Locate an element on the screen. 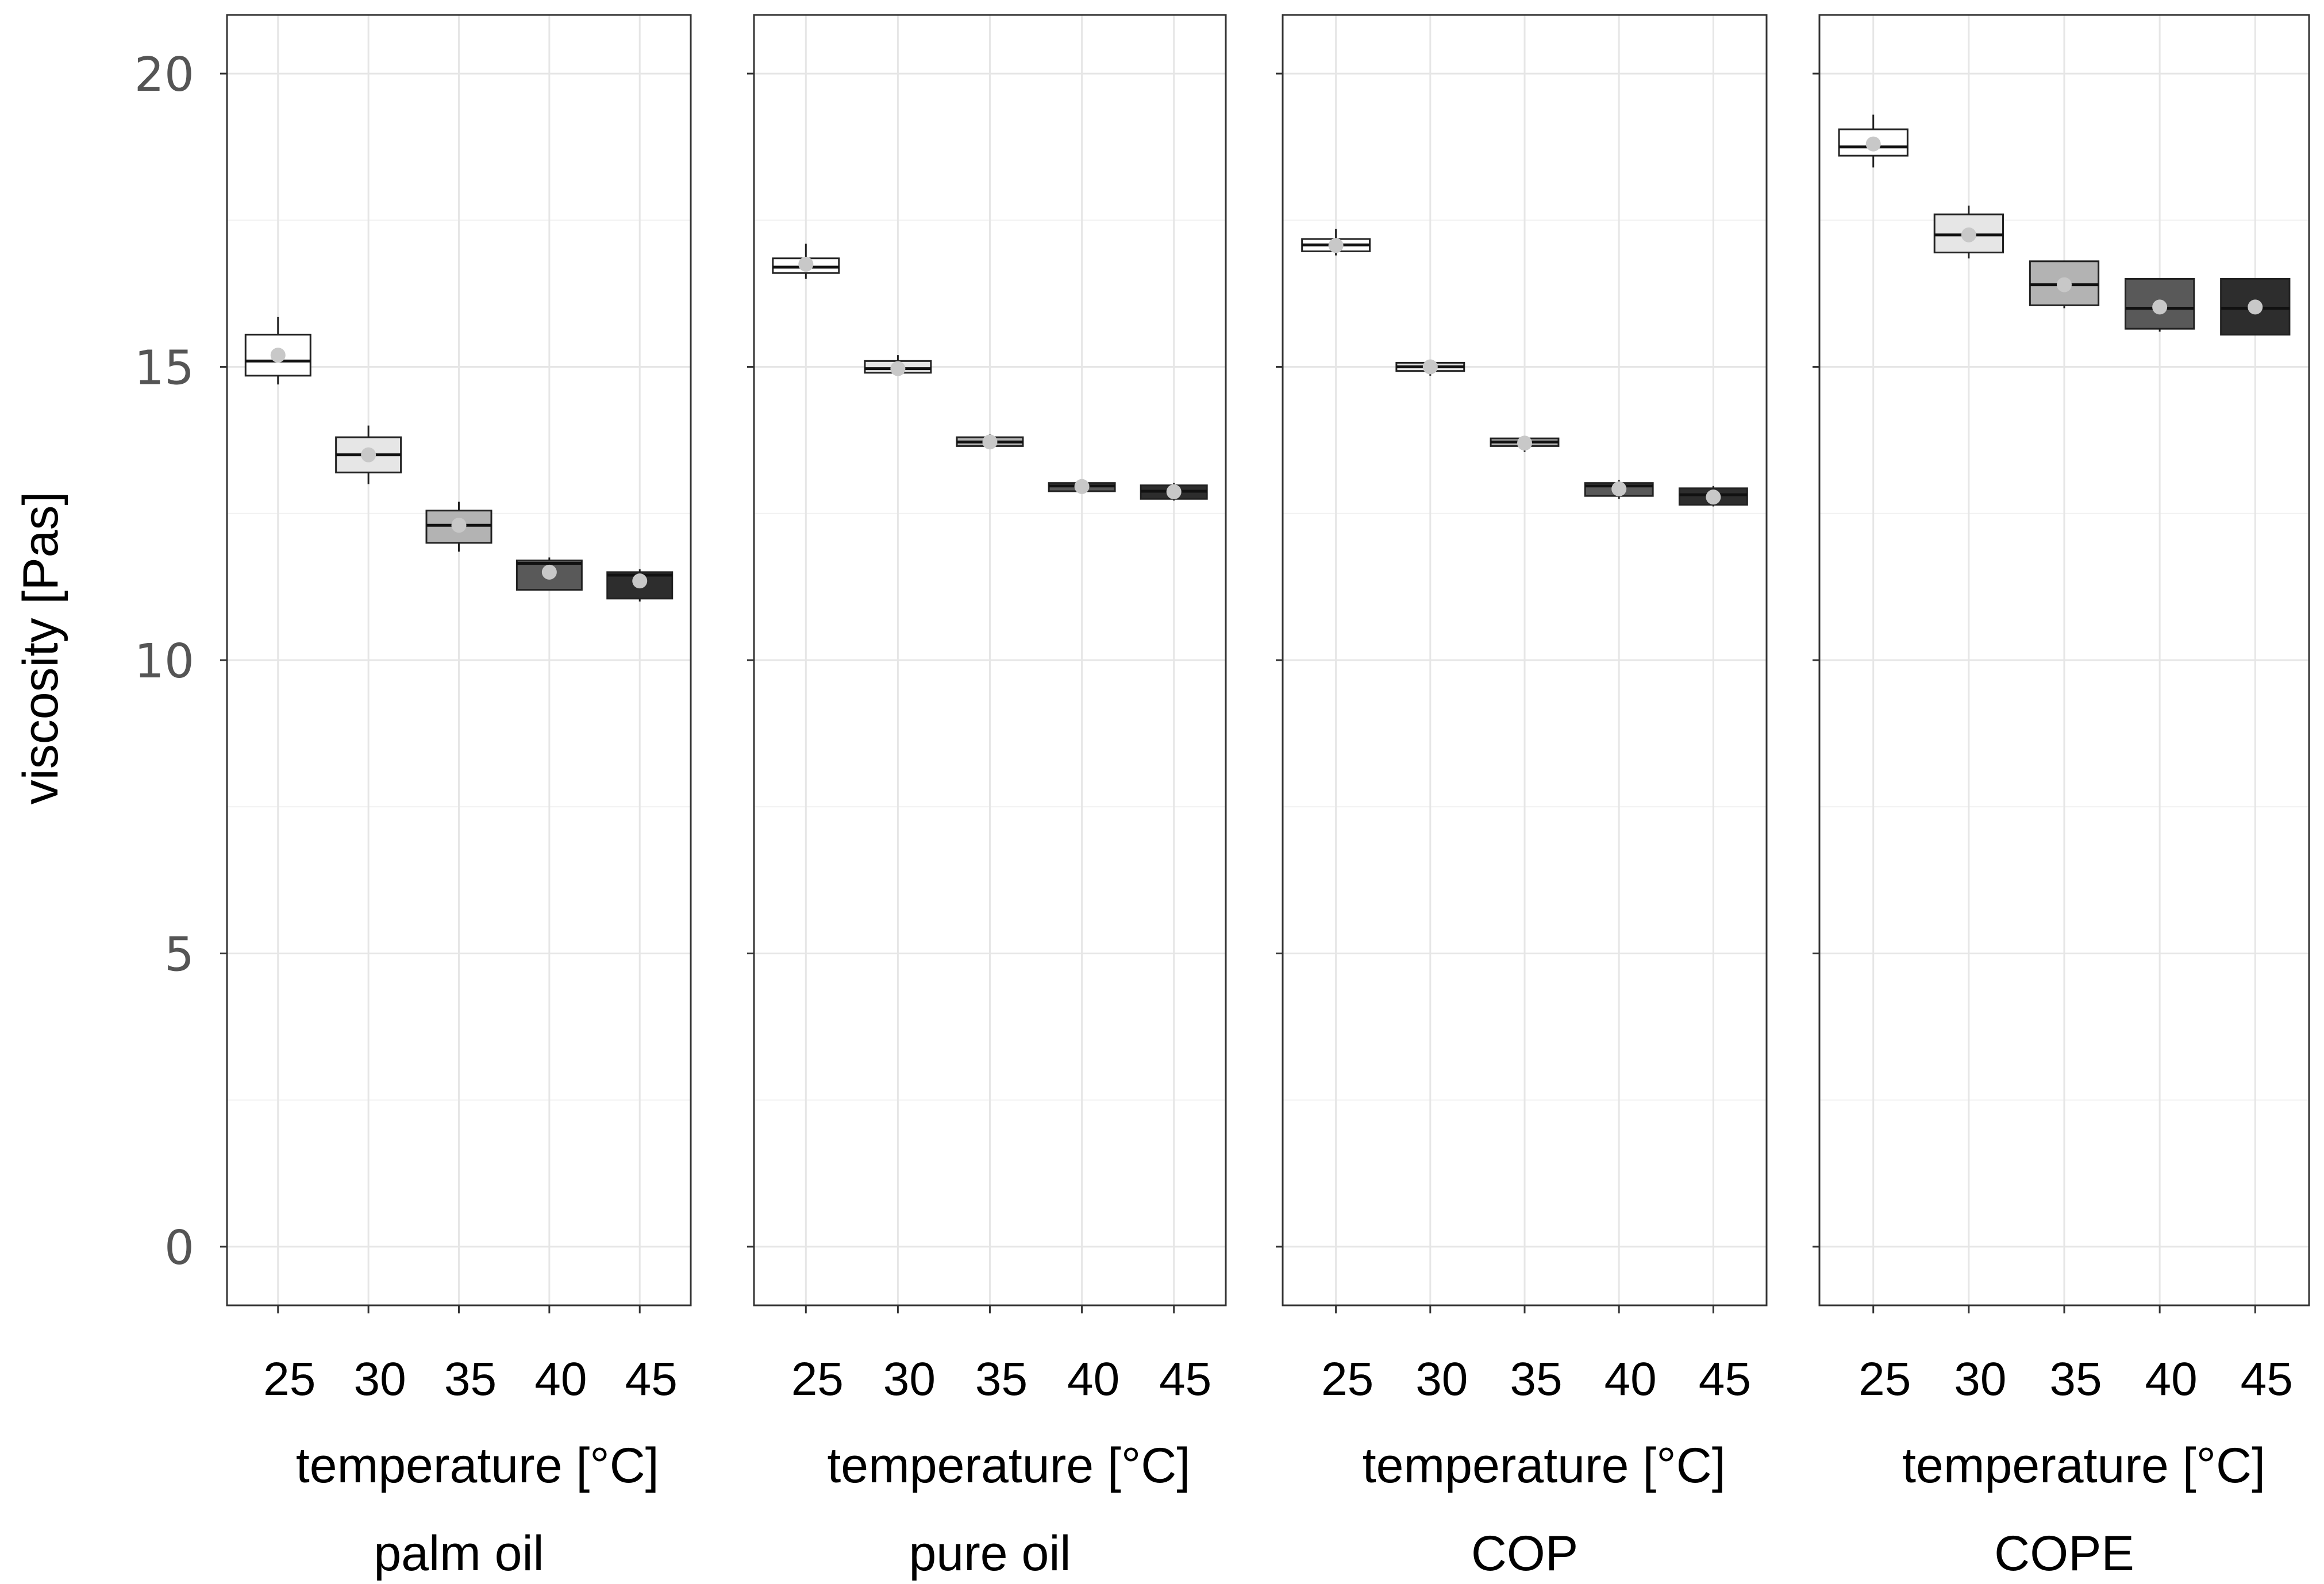 This screenshot has width=2324, height=1584. y-tick-label: 15 is located at coordinates (164, 368).